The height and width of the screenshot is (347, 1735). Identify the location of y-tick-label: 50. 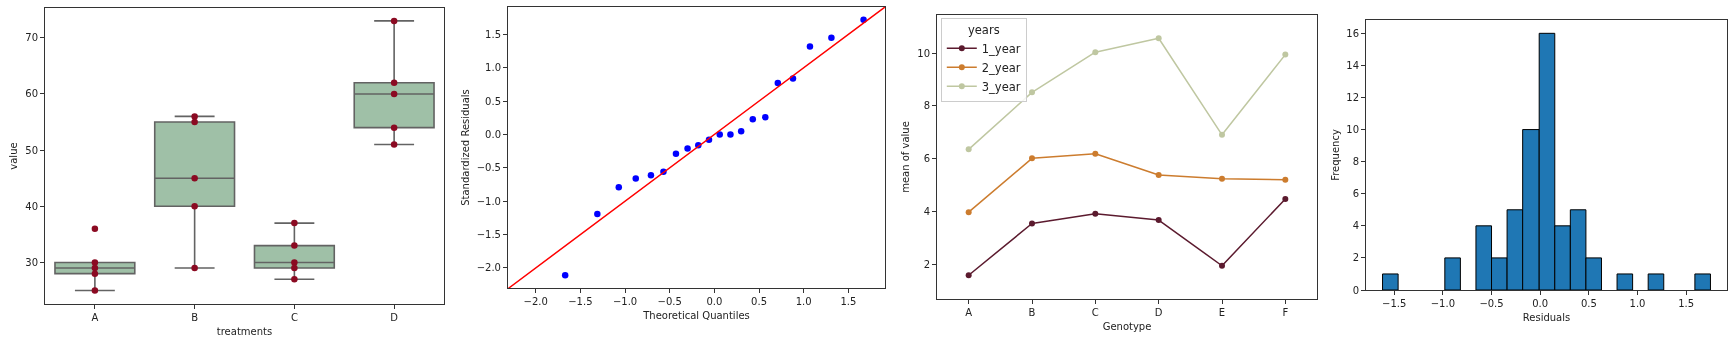
(31, 150).